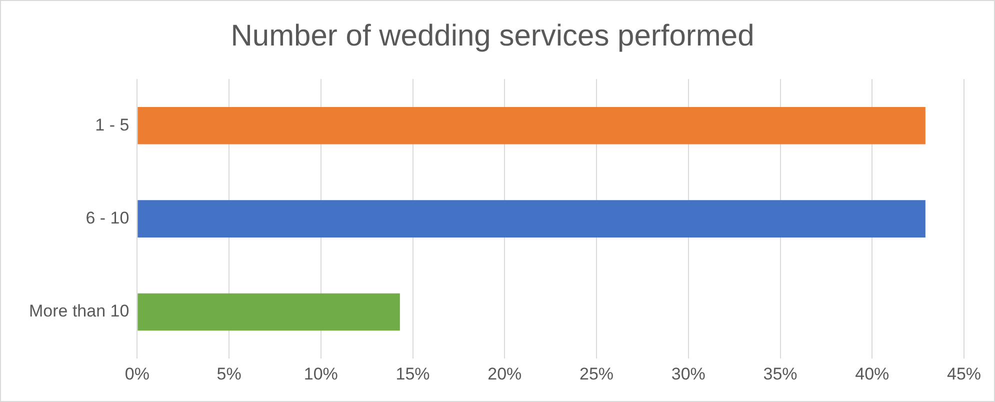  What do you see at coordinates (780, 374) in the screenshot?
I see `x-tick-label: 35%` at bounding box center [780, 374].